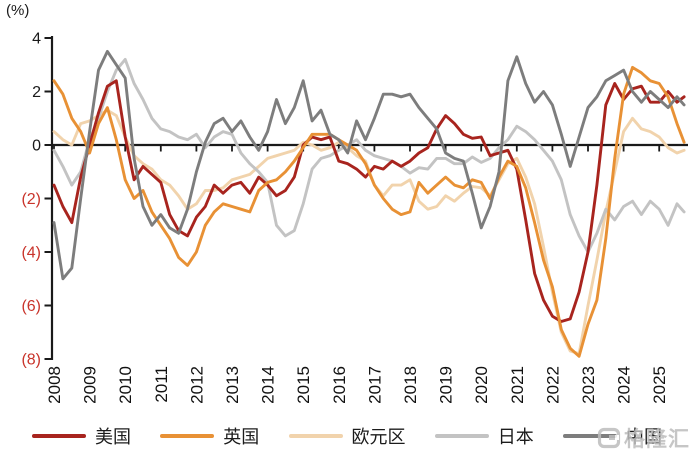 The height and width of the screenshot is (455, 692). Describe the element at coordinates (31, 360) in the screenshot. I see `y-tick-label--8: (8)` at that location.